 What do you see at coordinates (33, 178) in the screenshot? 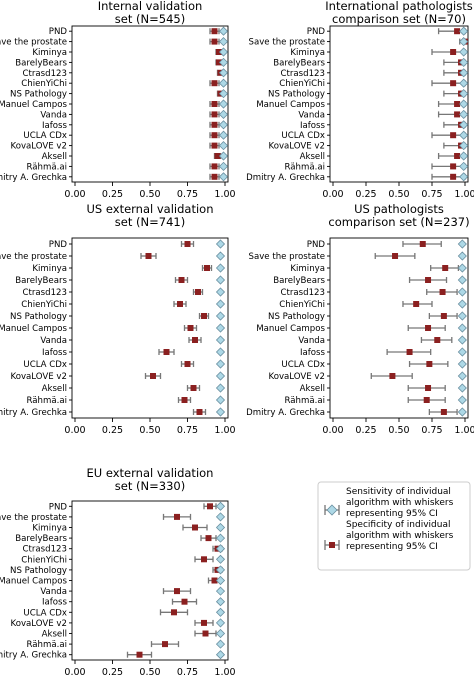
I see `y-tick-label: Dmitry A. Grechka` at bounding box center [33, 178].